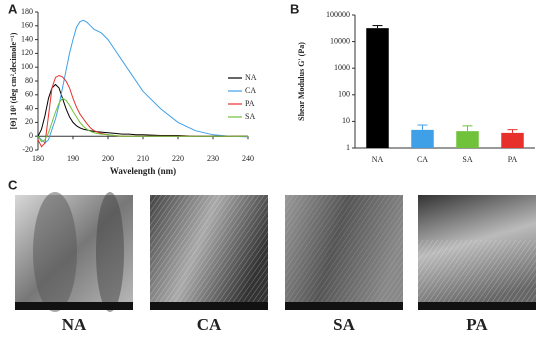 This screenshot has width=550, height=337. Describe the element at coordinates (29, 94) in the screenshot. I see `y-tick-label: 60` at that location.